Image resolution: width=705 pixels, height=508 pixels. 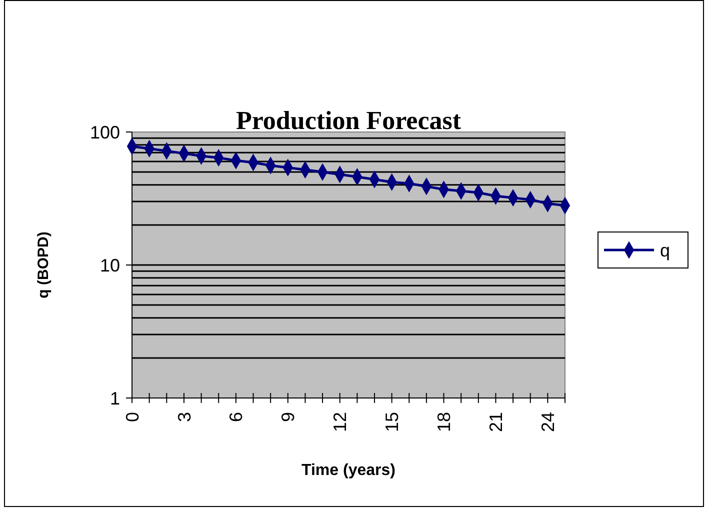 I want to click on y-tick-label: 10, so click(x=110, y=265).